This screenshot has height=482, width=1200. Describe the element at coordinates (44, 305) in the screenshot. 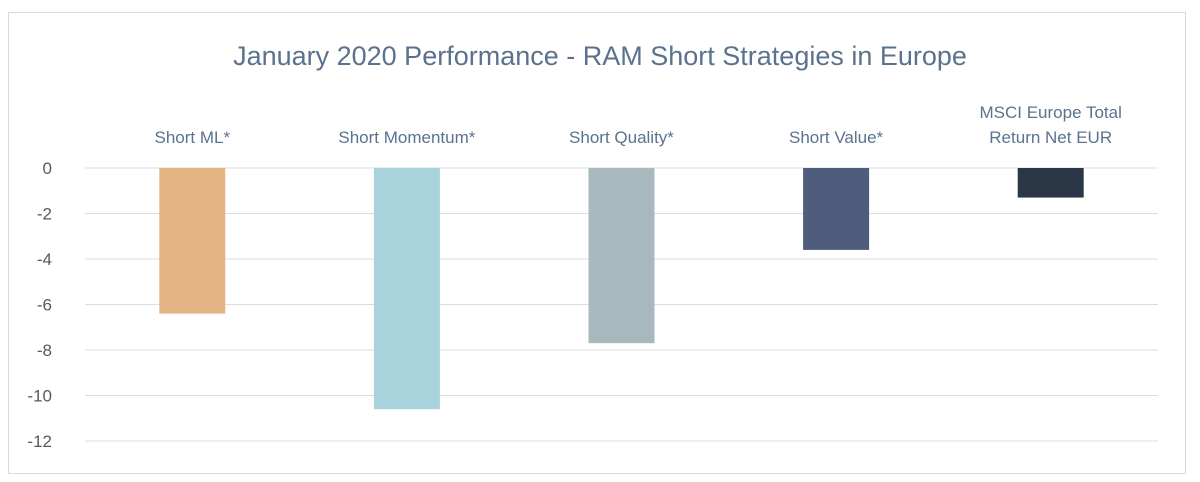

I see `y-tick-label: -6` at that location.